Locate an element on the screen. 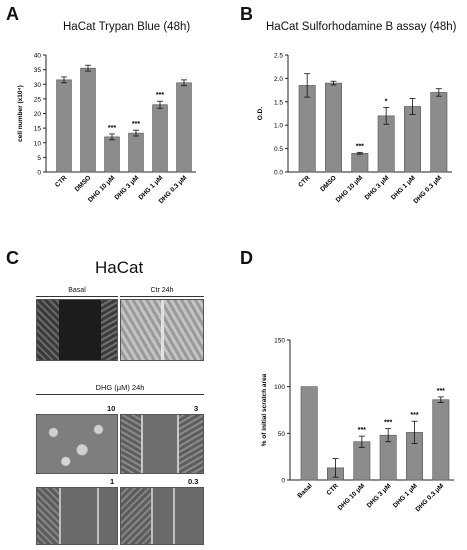 This screenshot has width=467, height=550. y-tick-label: 5 is located at coordinates (39, 158).